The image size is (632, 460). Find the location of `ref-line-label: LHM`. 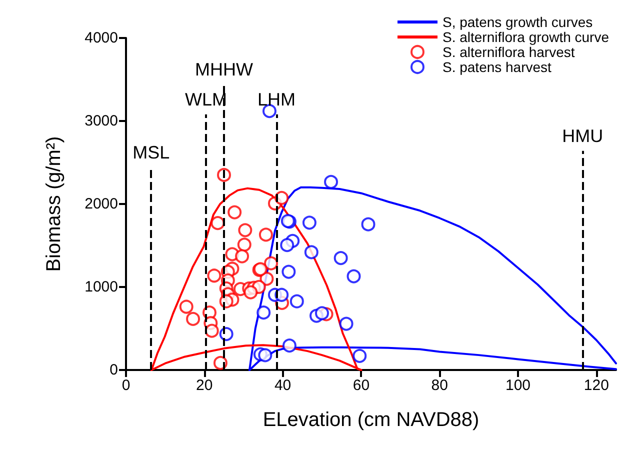

ref-line-label: LHM is located at coordinates (277, 99).